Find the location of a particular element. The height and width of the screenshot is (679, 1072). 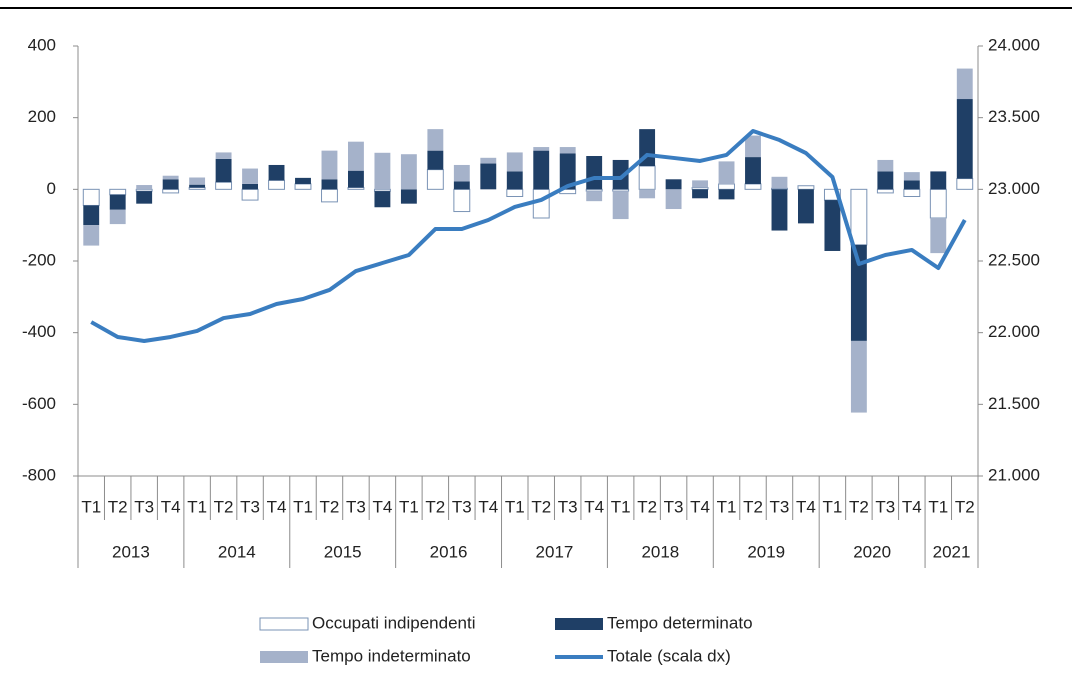

y-tick-label: -600 is located at coordinates (39, 403).